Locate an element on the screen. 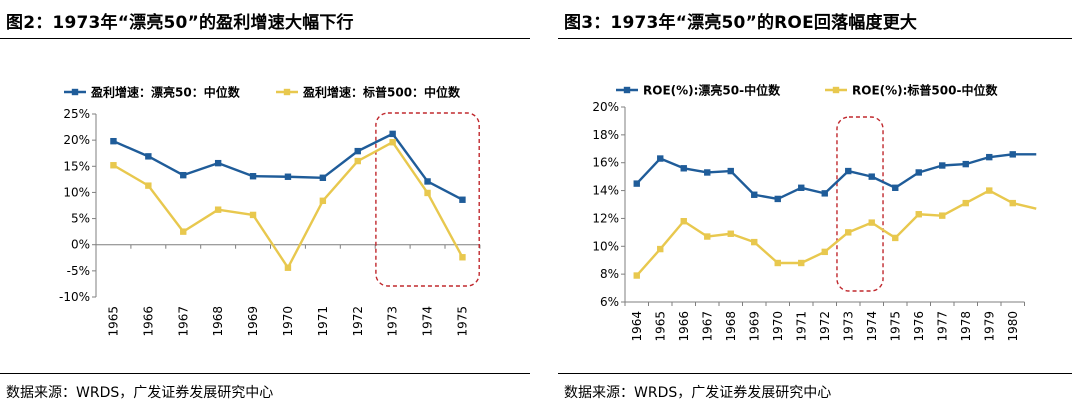 This screenshot has height=408, width=1072. y-tick-label: 15% is located at coordinates (76, 166).